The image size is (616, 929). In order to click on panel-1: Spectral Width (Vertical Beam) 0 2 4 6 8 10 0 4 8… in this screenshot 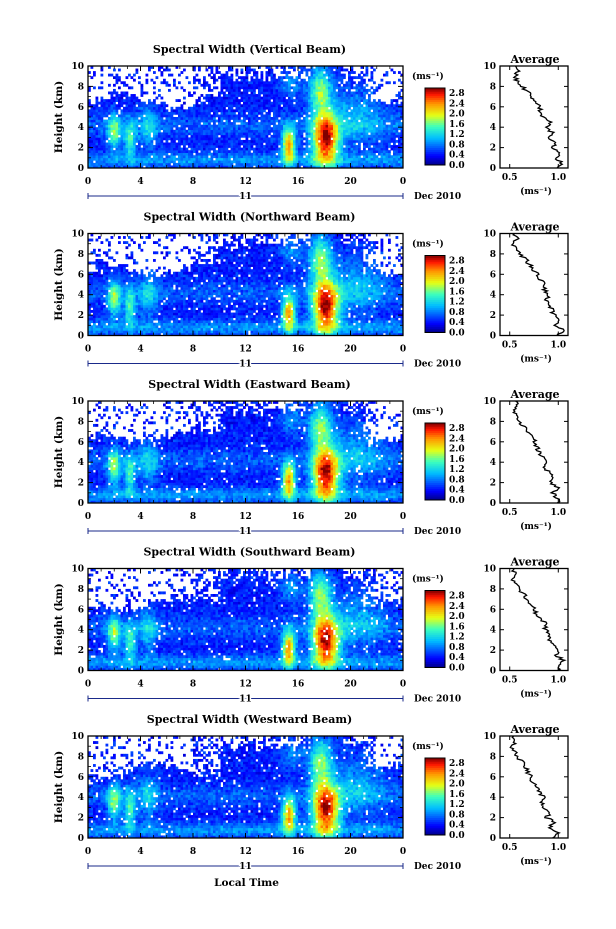, I will do `click(311, 123)`.